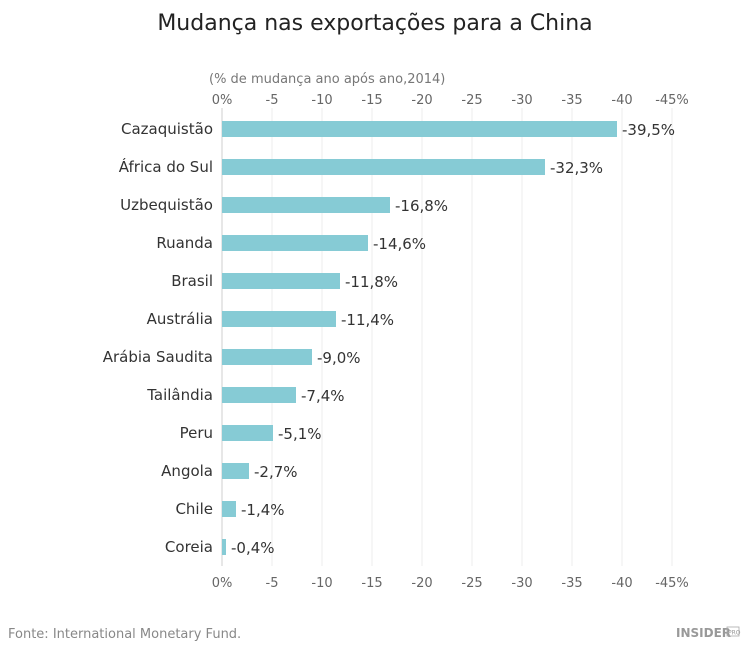  What do you see at coordinates (194, 509) in the screenshot?
I see `category-label: Chile` at bounding box center [194, 509].